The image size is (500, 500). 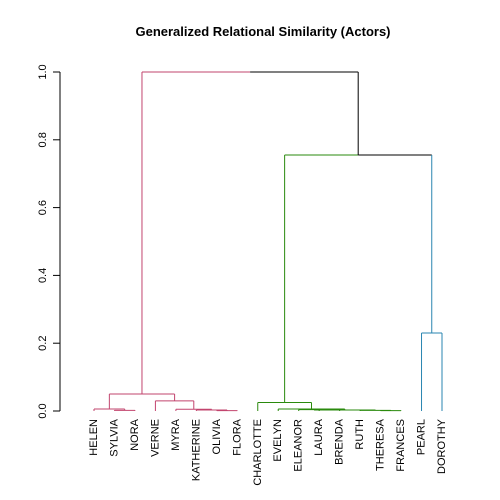 What do you see at coordinates (217, 436) in the screenshot?
I see `leaf-label-olivia: OLIVIA` at bounding box center [217, 436].